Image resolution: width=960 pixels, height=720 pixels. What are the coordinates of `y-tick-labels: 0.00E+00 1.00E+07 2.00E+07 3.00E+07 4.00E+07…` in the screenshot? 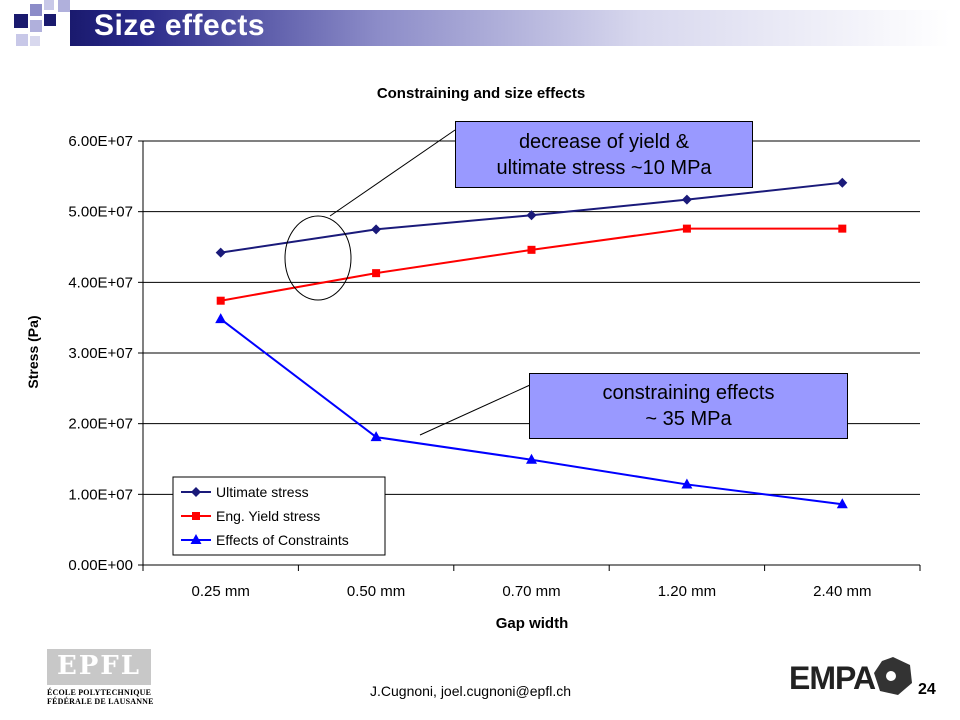 It's located at (100, 353).